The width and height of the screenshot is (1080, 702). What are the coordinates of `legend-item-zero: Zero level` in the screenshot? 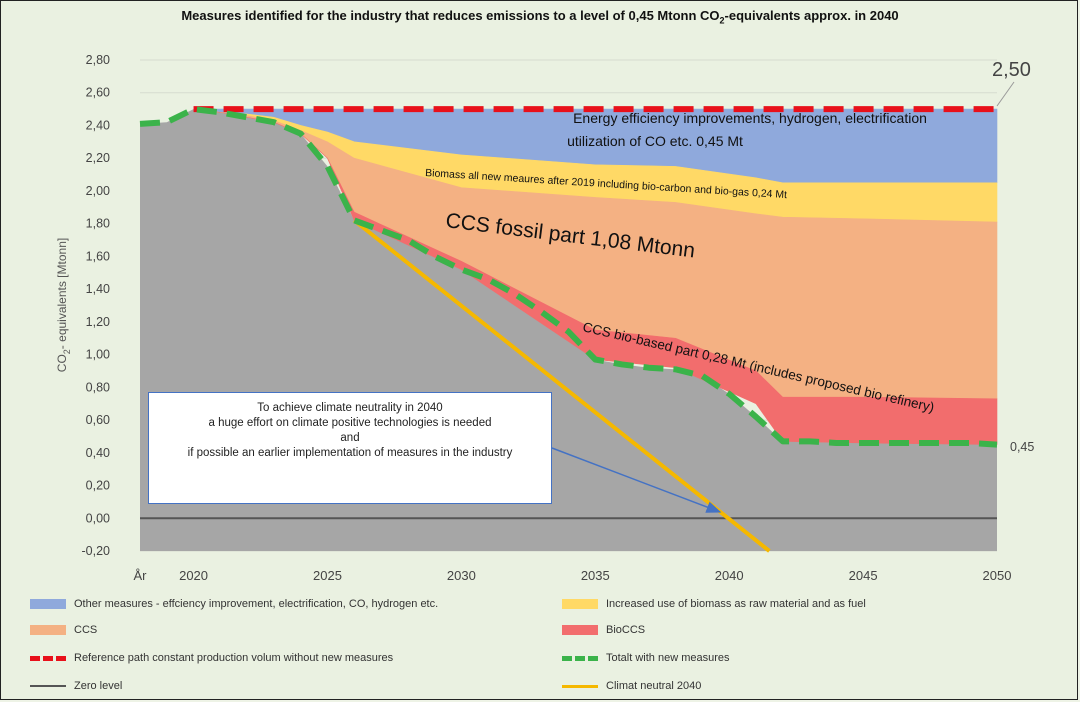 It's located at (76, 686).